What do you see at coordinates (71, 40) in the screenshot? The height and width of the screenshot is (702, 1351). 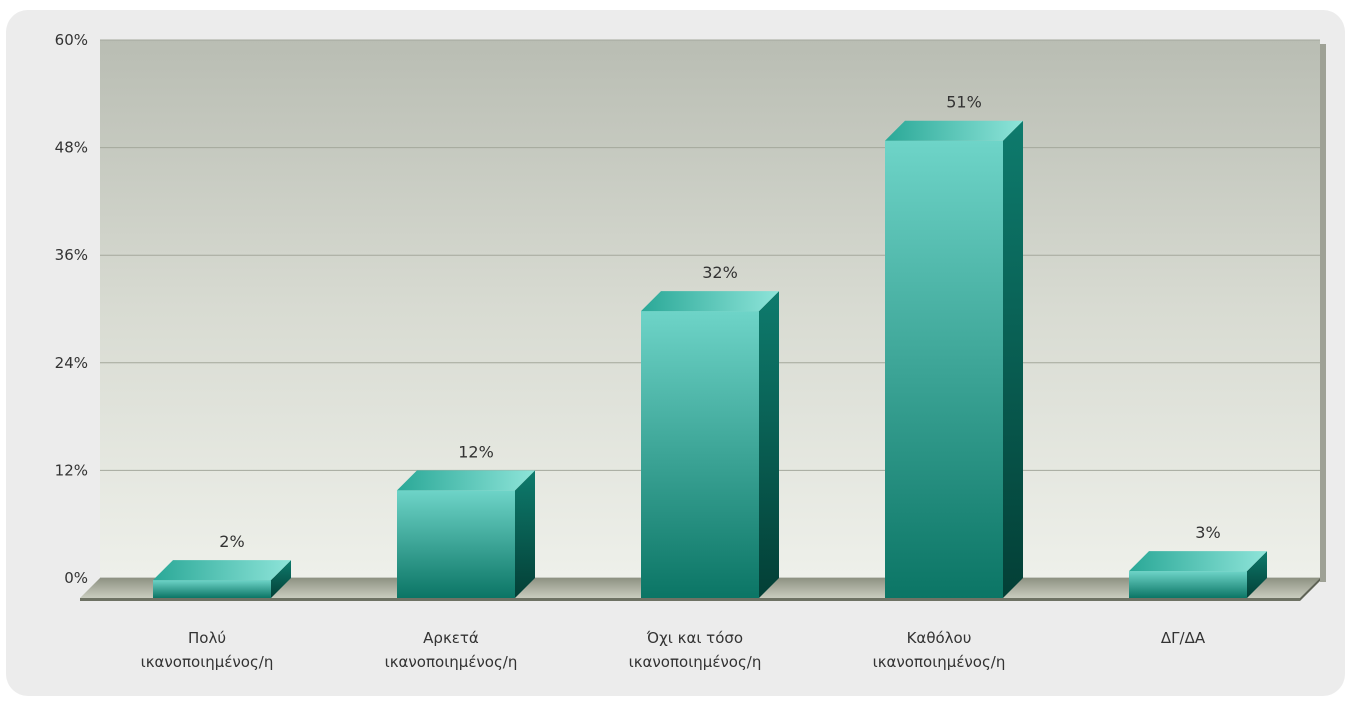 I see `y-tick-label: 60%` at bounding box center [71, 40].